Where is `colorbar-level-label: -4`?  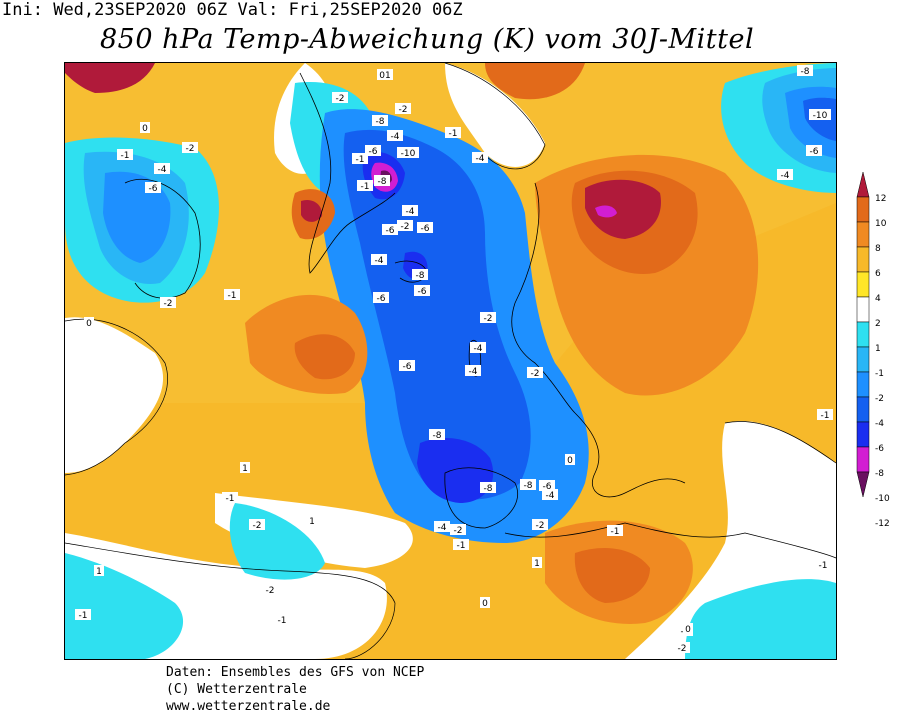 colorbar-level-label: -4 is located at coordinates (879, 424).